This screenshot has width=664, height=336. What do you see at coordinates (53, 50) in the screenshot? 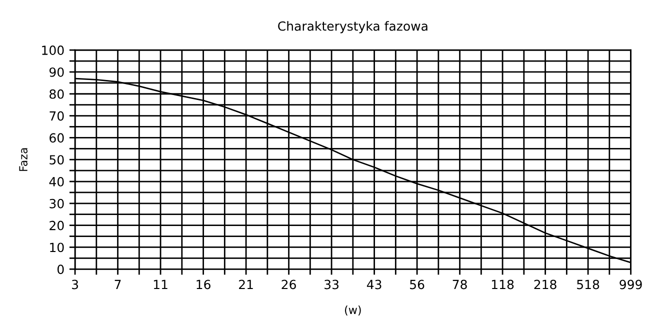
I see `y-tick-label: 100` at bounding box center [53, 50].